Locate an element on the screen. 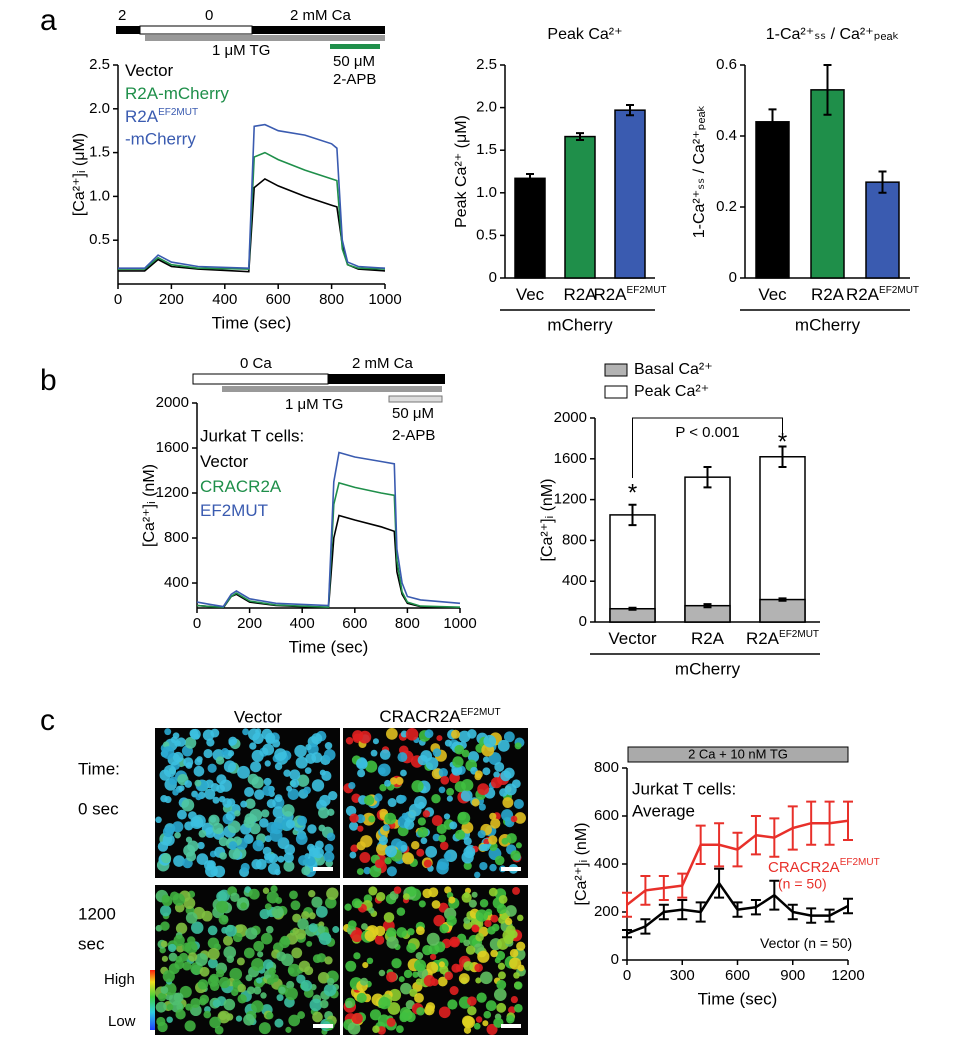 This screenshot has height=1050, width=957. y-tick-label: 1.5 is located at coordinates (486, 149).